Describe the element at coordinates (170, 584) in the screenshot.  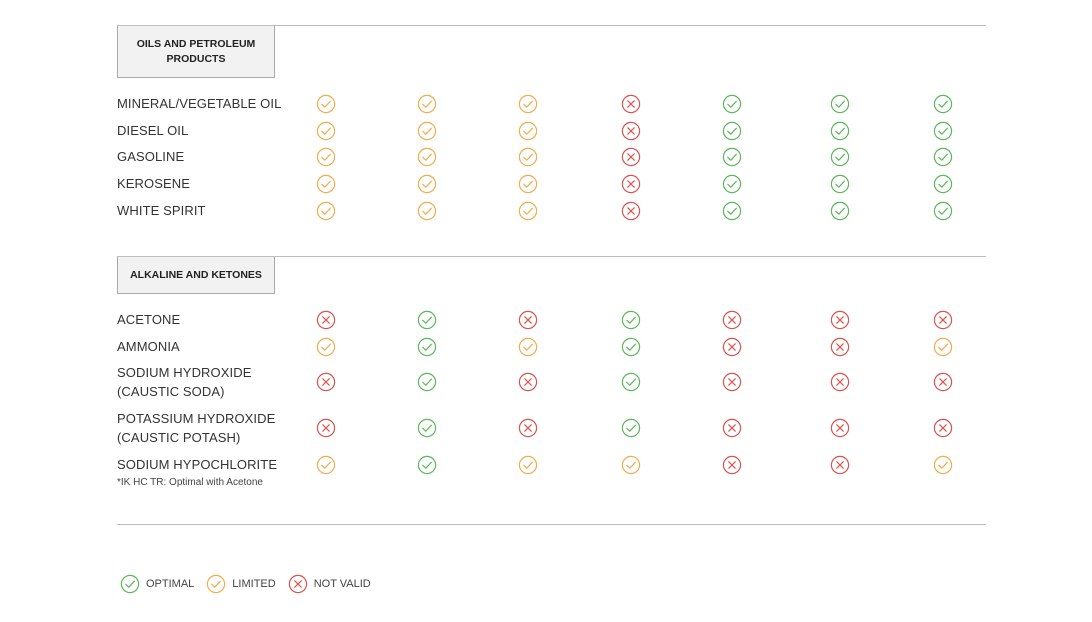
I see `legend-label: OPTIMAL` at that location.